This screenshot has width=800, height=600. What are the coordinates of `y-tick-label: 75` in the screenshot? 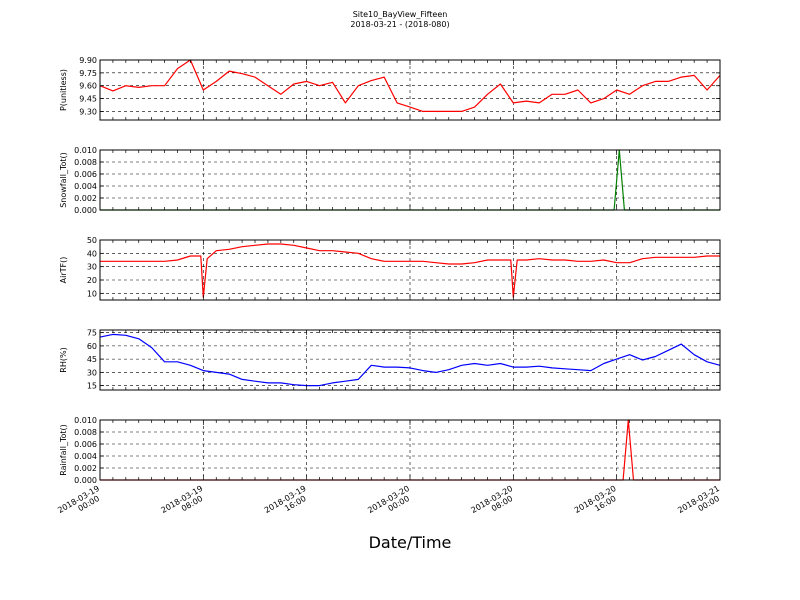 It's located at (92, 333).